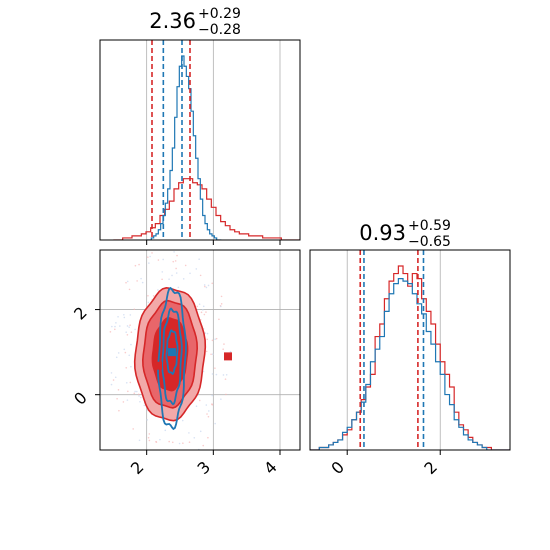  I want to click on hist1-red-step, so click(206, 209).